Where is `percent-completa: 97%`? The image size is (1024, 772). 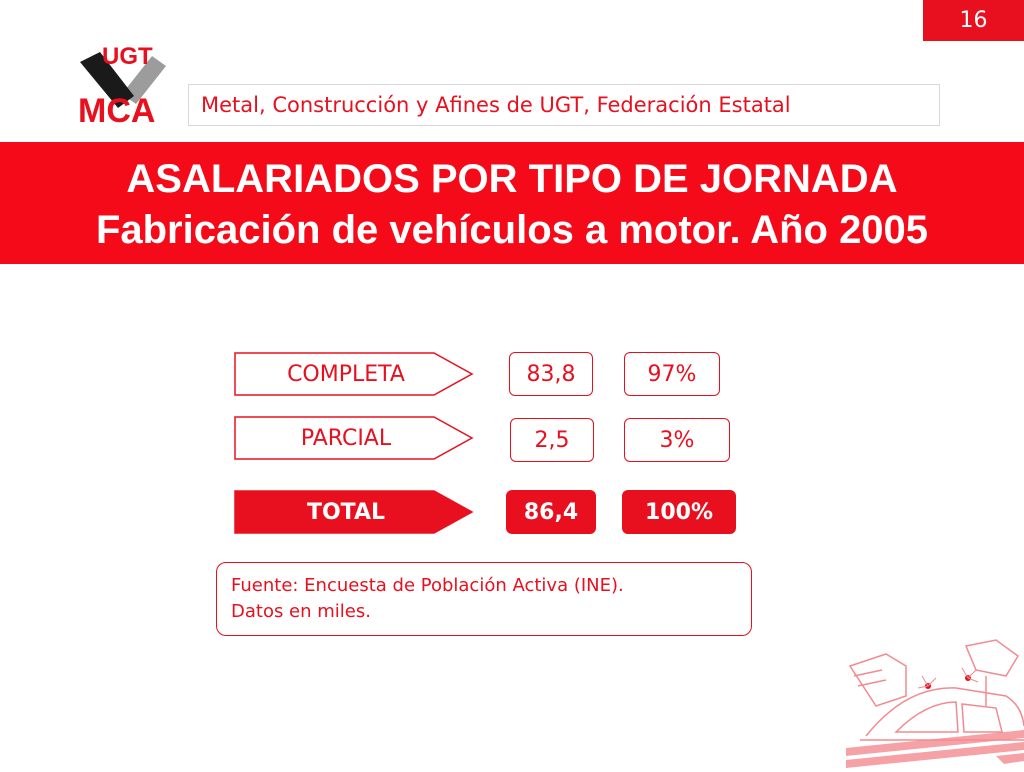
percent-completa: 97% is located at coordinates (672, 374).